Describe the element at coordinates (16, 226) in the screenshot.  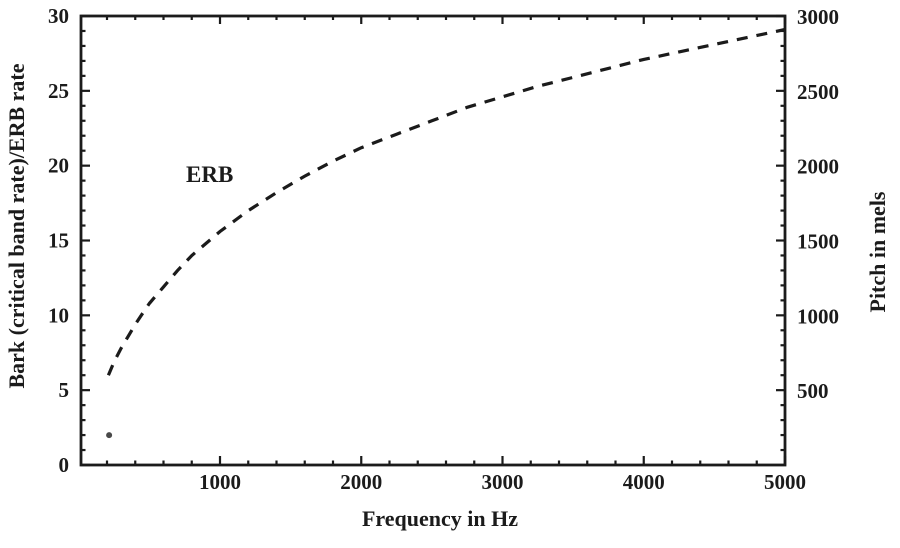
I see `left-axis-title: Bark (critical band rate)/ERB rate` at that location.